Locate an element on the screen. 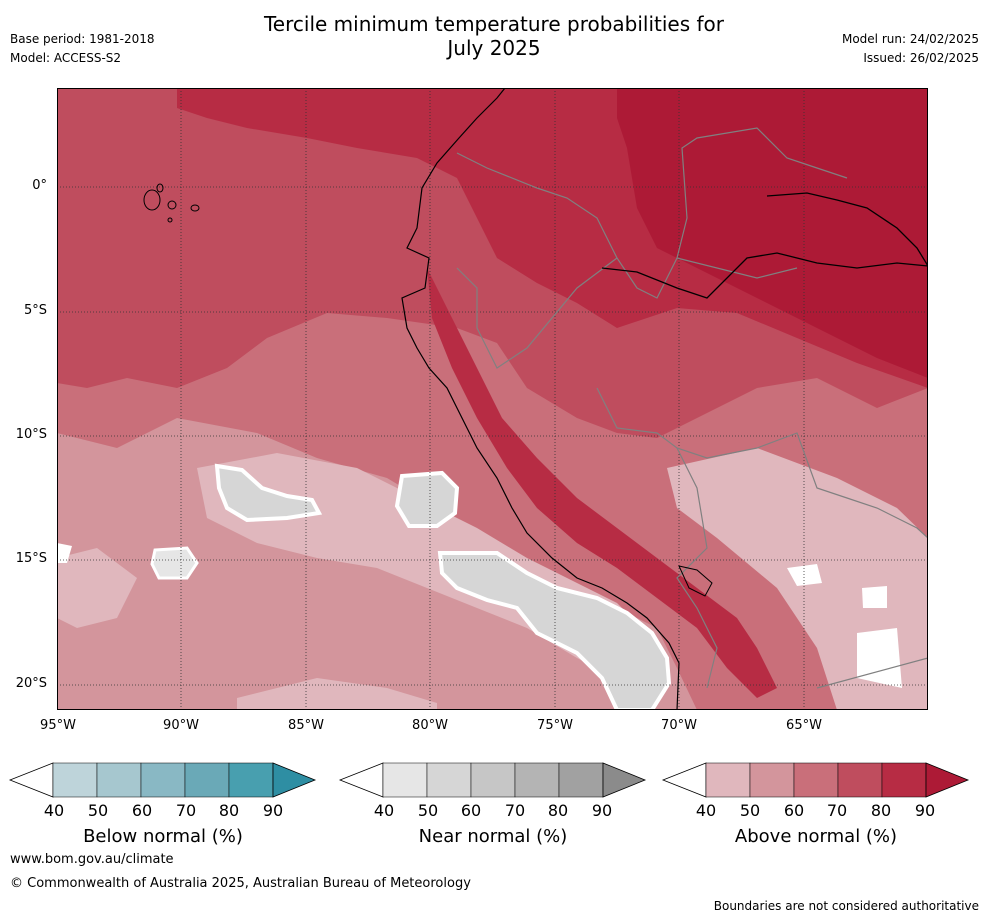  white-patch-a is located at coordinates (804, 575).